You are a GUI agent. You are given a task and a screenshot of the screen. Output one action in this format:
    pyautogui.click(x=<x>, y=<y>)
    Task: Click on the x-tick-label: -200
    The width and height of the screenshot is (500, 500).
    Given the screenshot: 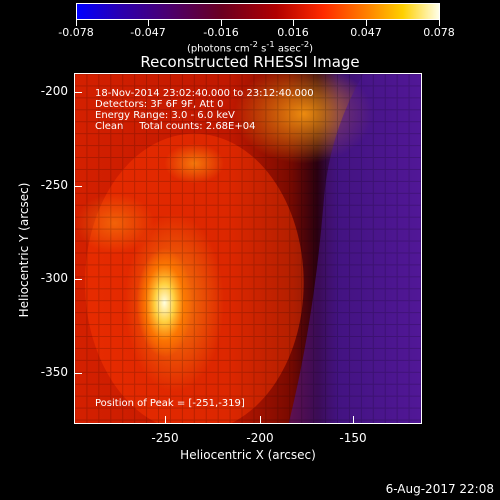 What is the action you would take?
    pyautogui.click(x=260, y=438)
    